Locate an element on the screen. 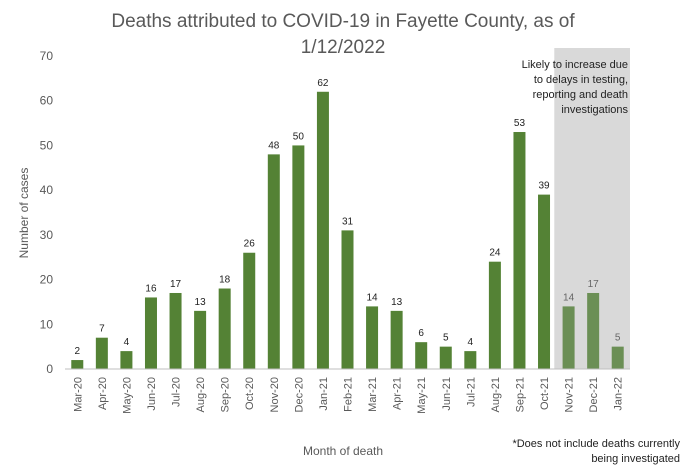  chart-title-date: 1/12/2022 is located at coordinates (343, 47).